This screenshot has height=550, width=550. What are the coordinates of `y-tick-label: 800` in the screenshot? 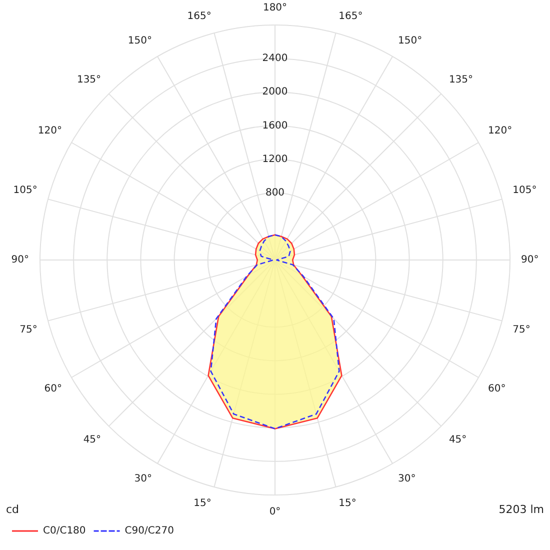 It's located at (275, 192).